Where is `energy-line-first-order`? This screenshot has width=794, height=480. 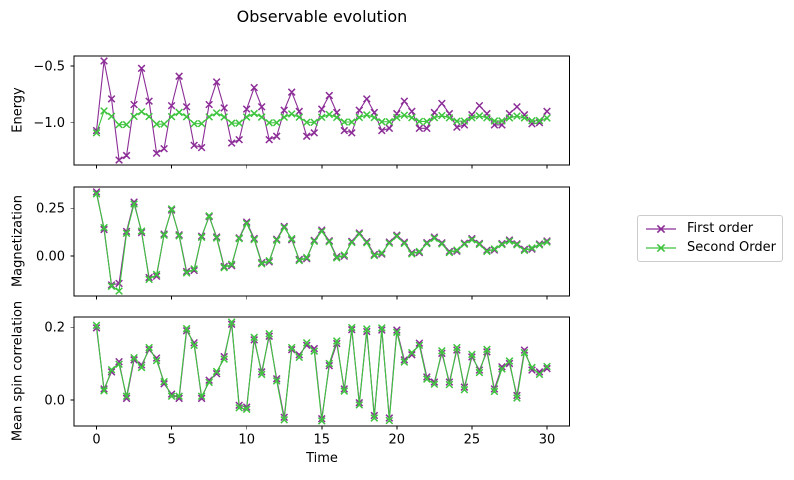
energy-line-first-order is located at coordinates (321, 110).